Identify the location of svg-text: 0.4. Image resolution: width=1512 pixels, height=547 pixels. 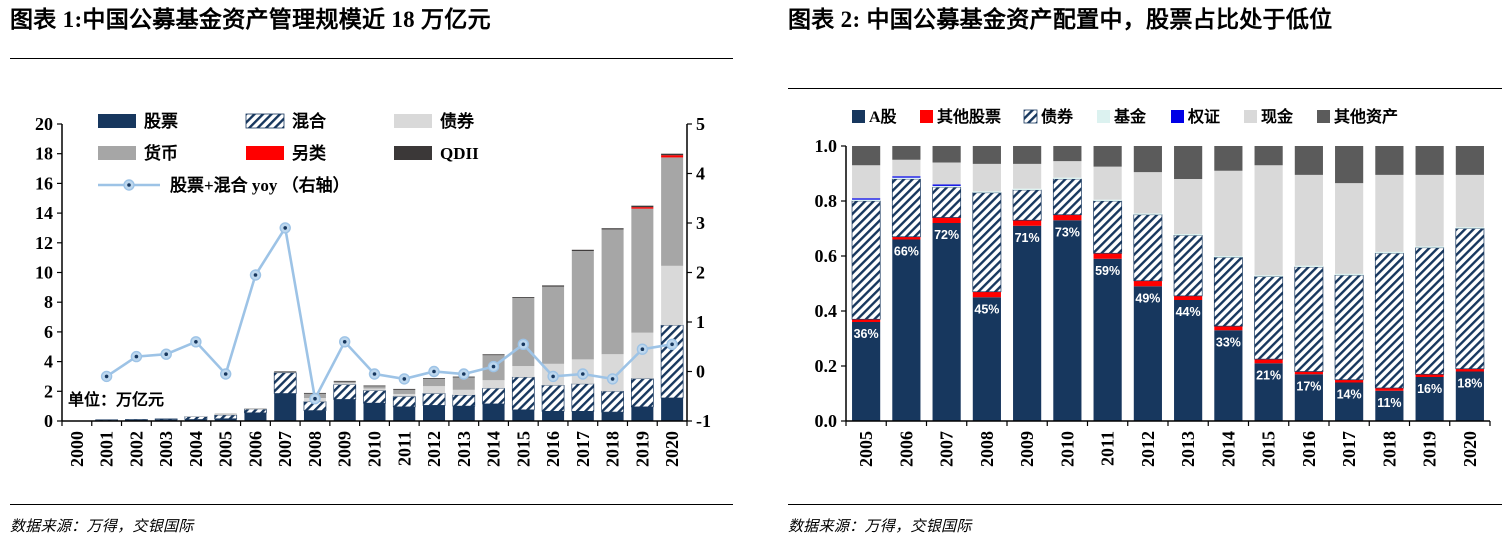
(826, 311).